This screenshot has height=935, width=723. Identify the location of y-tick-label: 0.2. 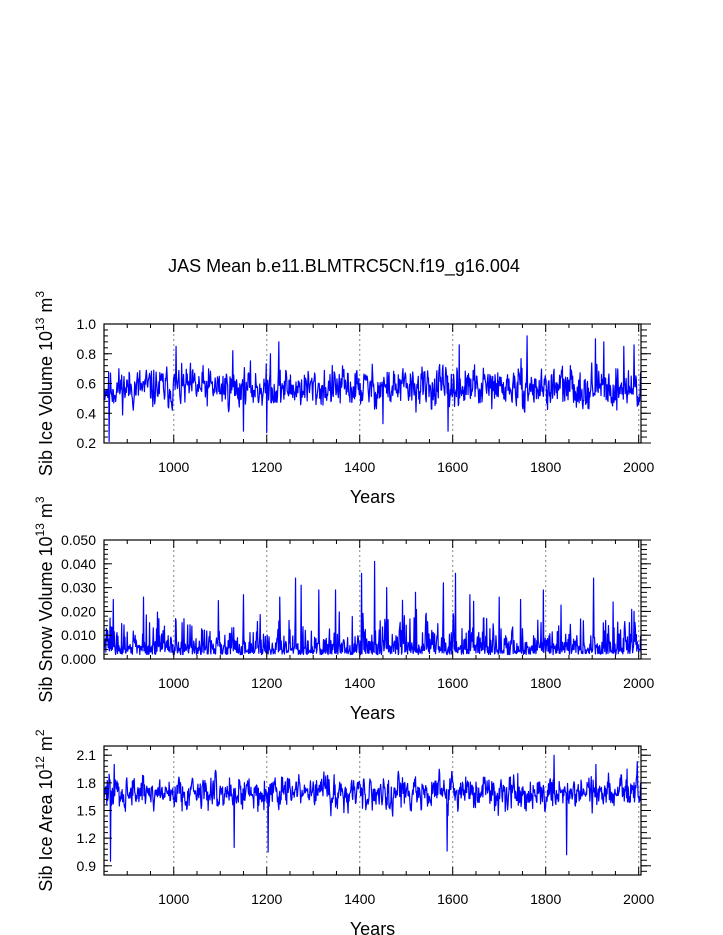
(87, 443).